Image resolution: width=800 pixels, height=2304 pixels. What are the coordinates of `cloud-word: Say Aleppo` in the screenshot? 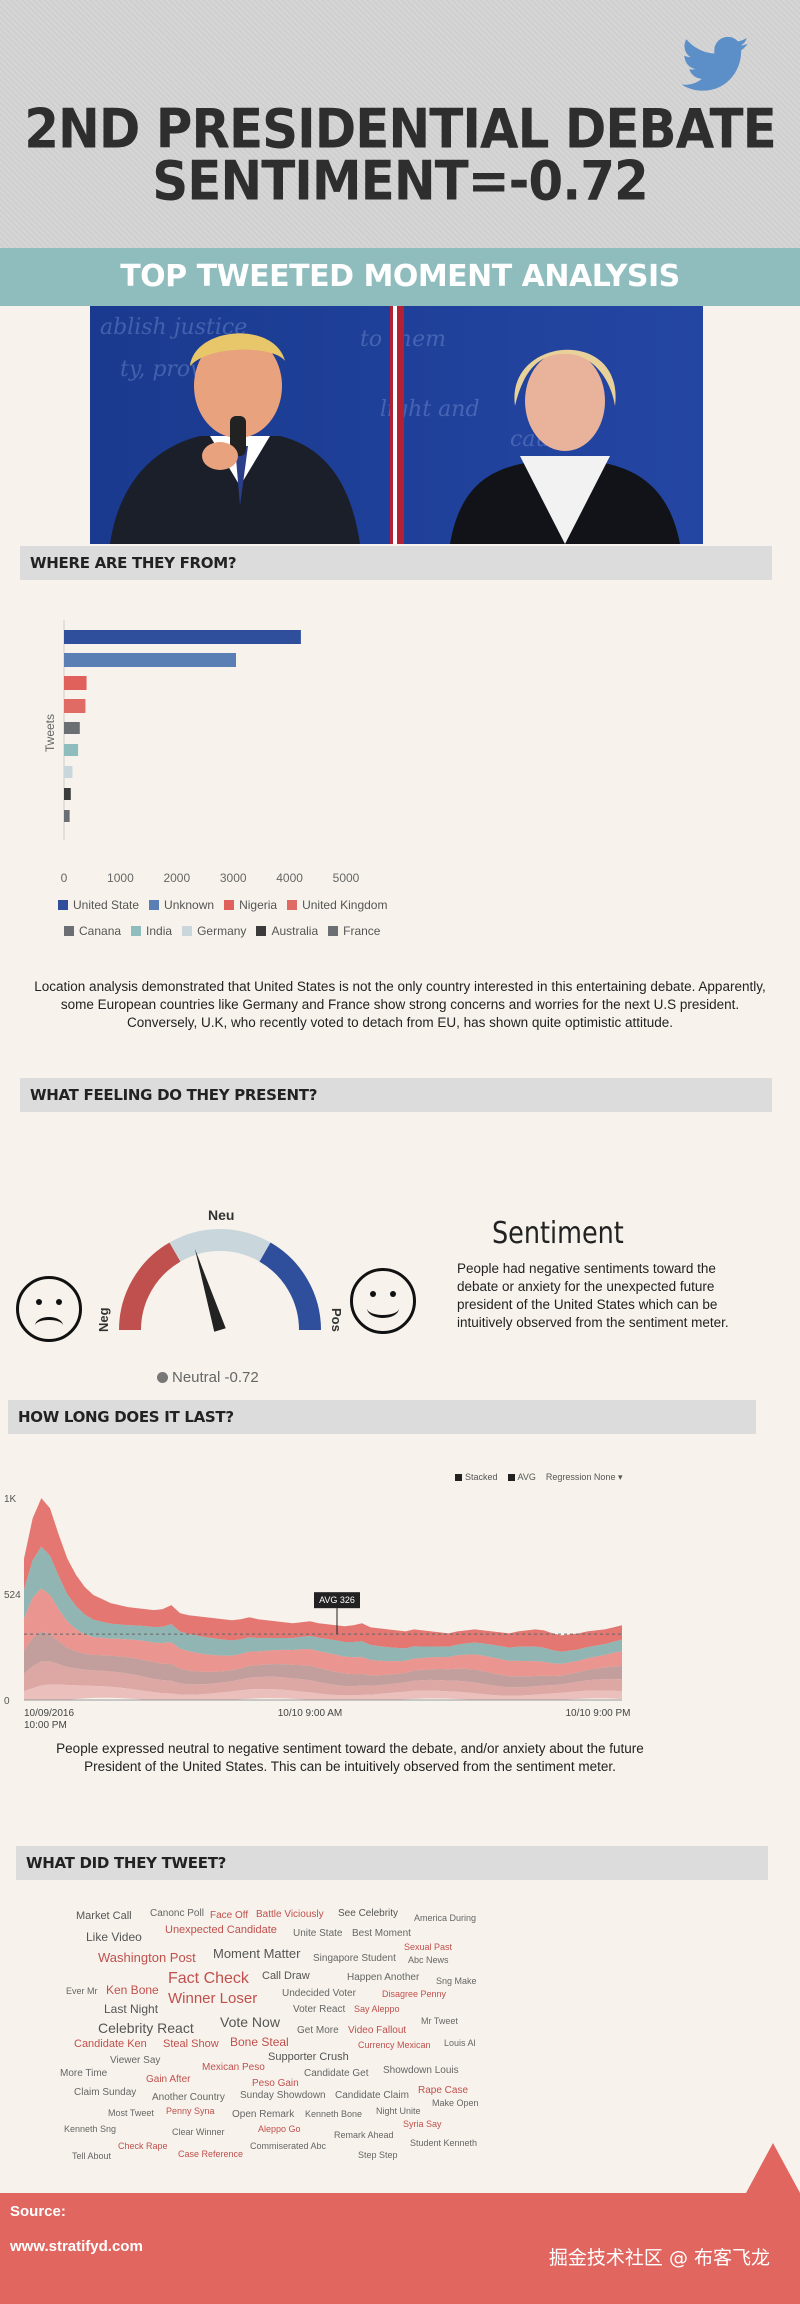 It's located at (377, 2009).